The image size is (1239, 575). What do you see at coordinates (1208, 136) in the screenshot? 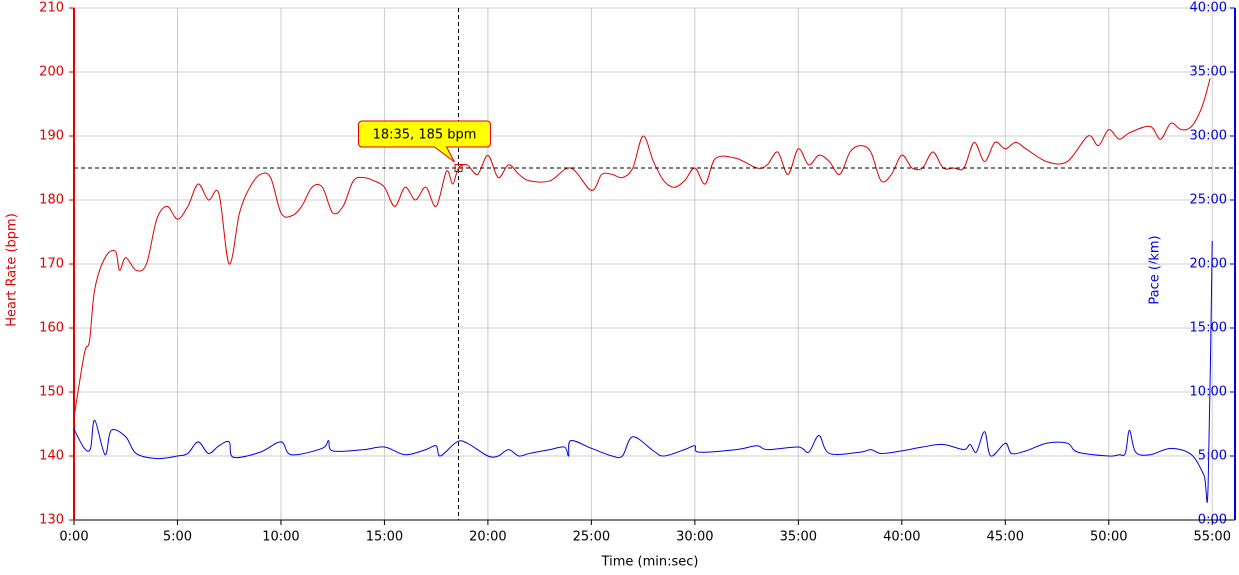
I see `y2-tick-label: 30:00` at bounding box center [1208, 136].